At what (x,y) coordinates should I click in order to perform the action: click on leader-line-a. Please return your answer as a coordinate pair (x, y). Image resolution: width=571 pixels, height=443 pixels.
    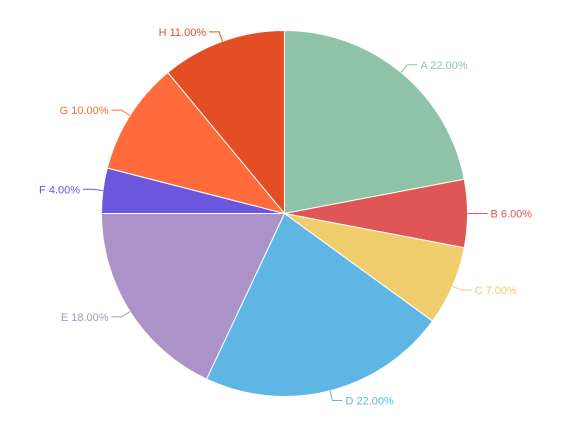
    Looking at the image, I should click on (409, 68).